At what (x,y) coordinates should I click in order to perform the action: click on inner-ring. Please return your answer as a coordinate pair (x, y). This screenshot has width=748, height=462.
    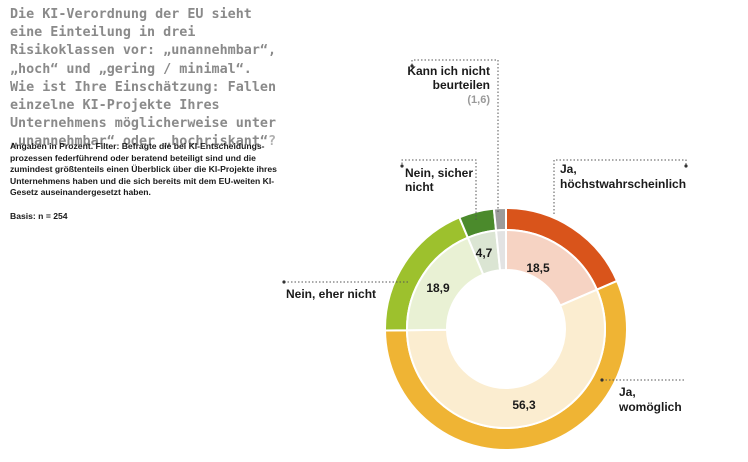
    Looking at the image, I should click on (505, 328).